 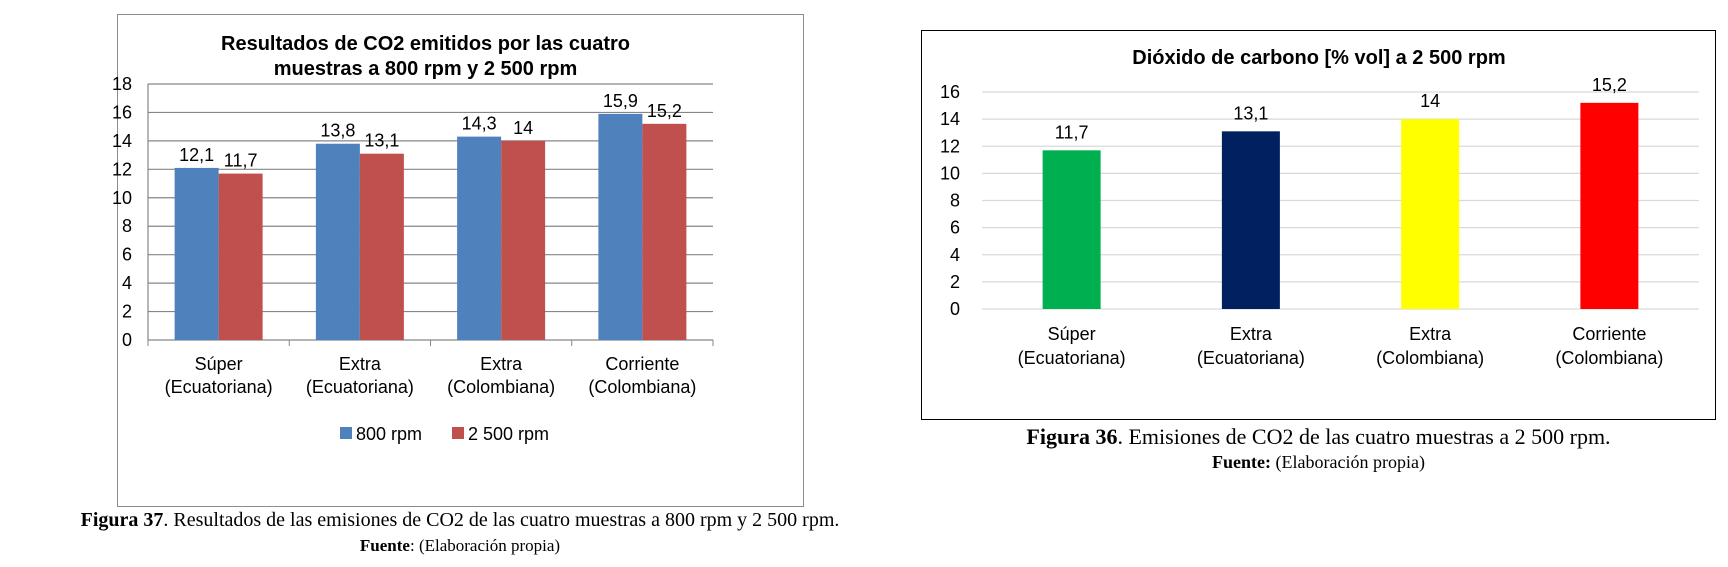 I want to click on legend-label: 800 rpm, so click(x=389, y=434).